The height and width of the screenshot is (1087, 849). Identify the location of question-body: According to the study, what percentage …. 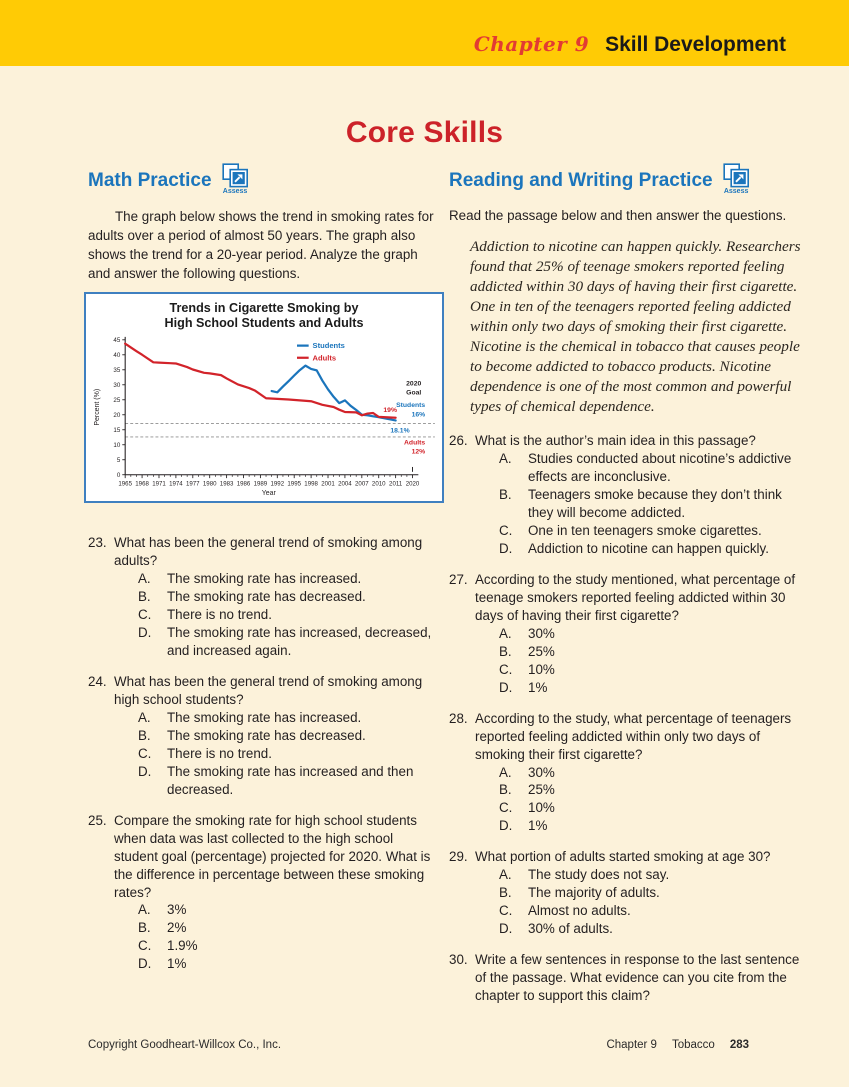
(640, 773).